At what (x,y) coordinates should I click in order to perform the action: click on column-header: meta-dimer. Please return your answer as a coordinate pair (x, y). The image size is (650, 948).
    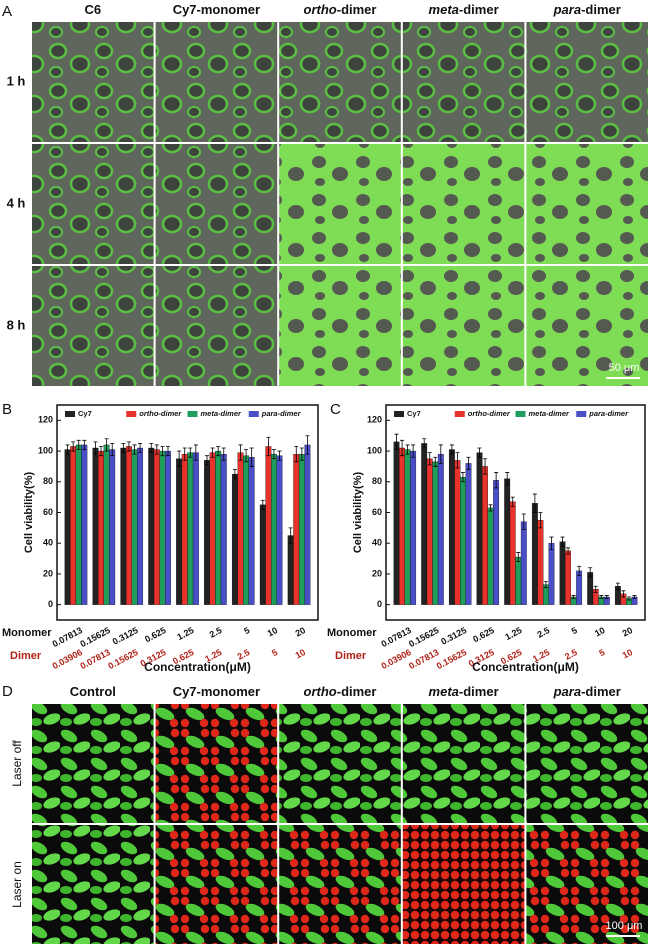
    Looking at the image, I should click on (464, 691).